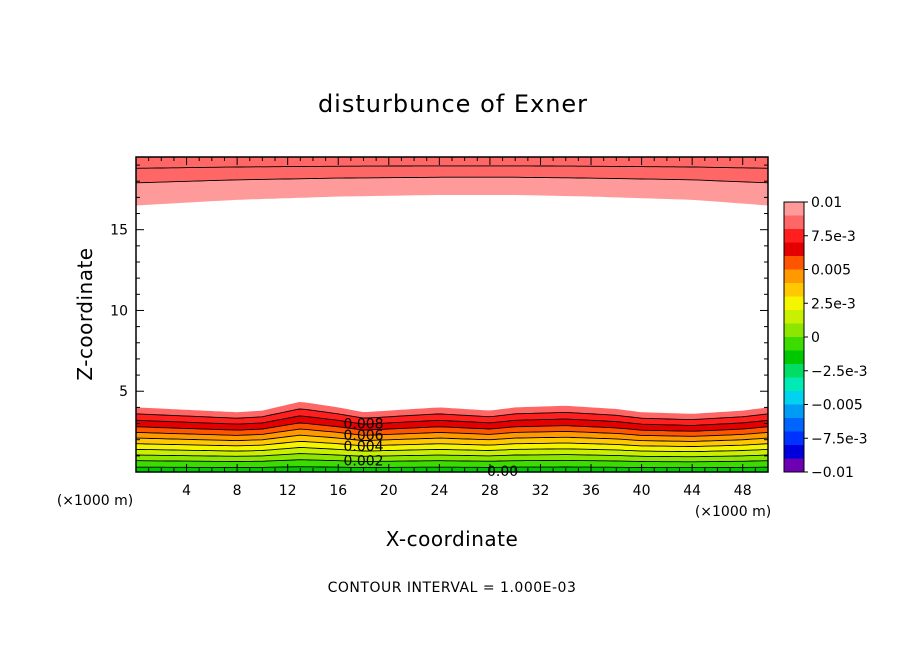 This screenshot has width=904, height=654. Describe the element at coordinates (815, 338) in the screenshot. I see `colorbar-tick-label: 0` at that location.